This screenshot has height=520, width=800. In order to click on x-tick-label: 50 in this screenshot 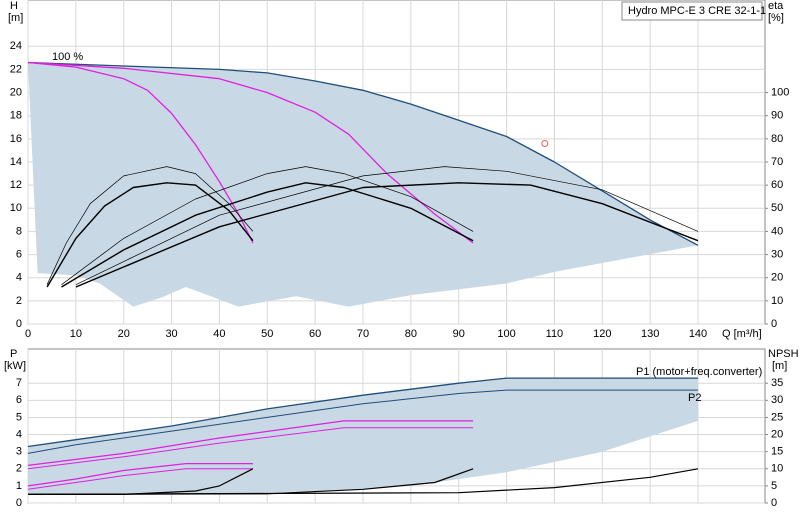, I will do `click(267, 334)`.